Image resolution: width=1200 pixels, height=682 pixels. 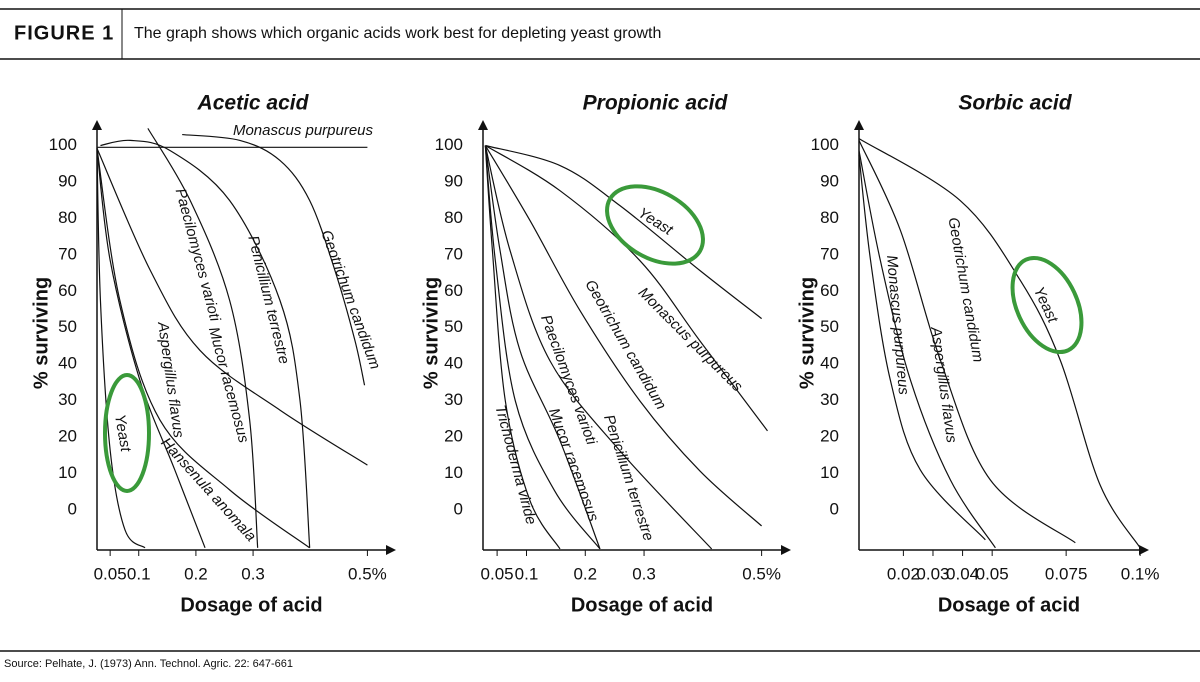 I want to click on curve-label: Yeast, so click(x=122, y=433).